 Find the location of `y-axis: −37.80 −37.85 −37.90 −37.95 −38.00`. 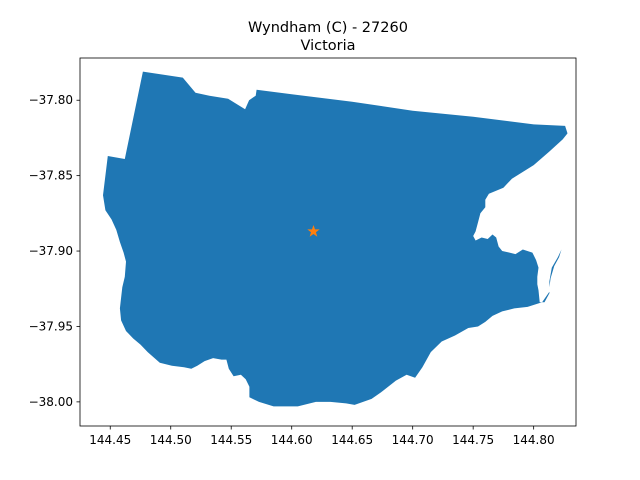

y-axis: −37.80 −37.85 −37.90 −37.95 −38.00 is located at coordinates (54, 251).